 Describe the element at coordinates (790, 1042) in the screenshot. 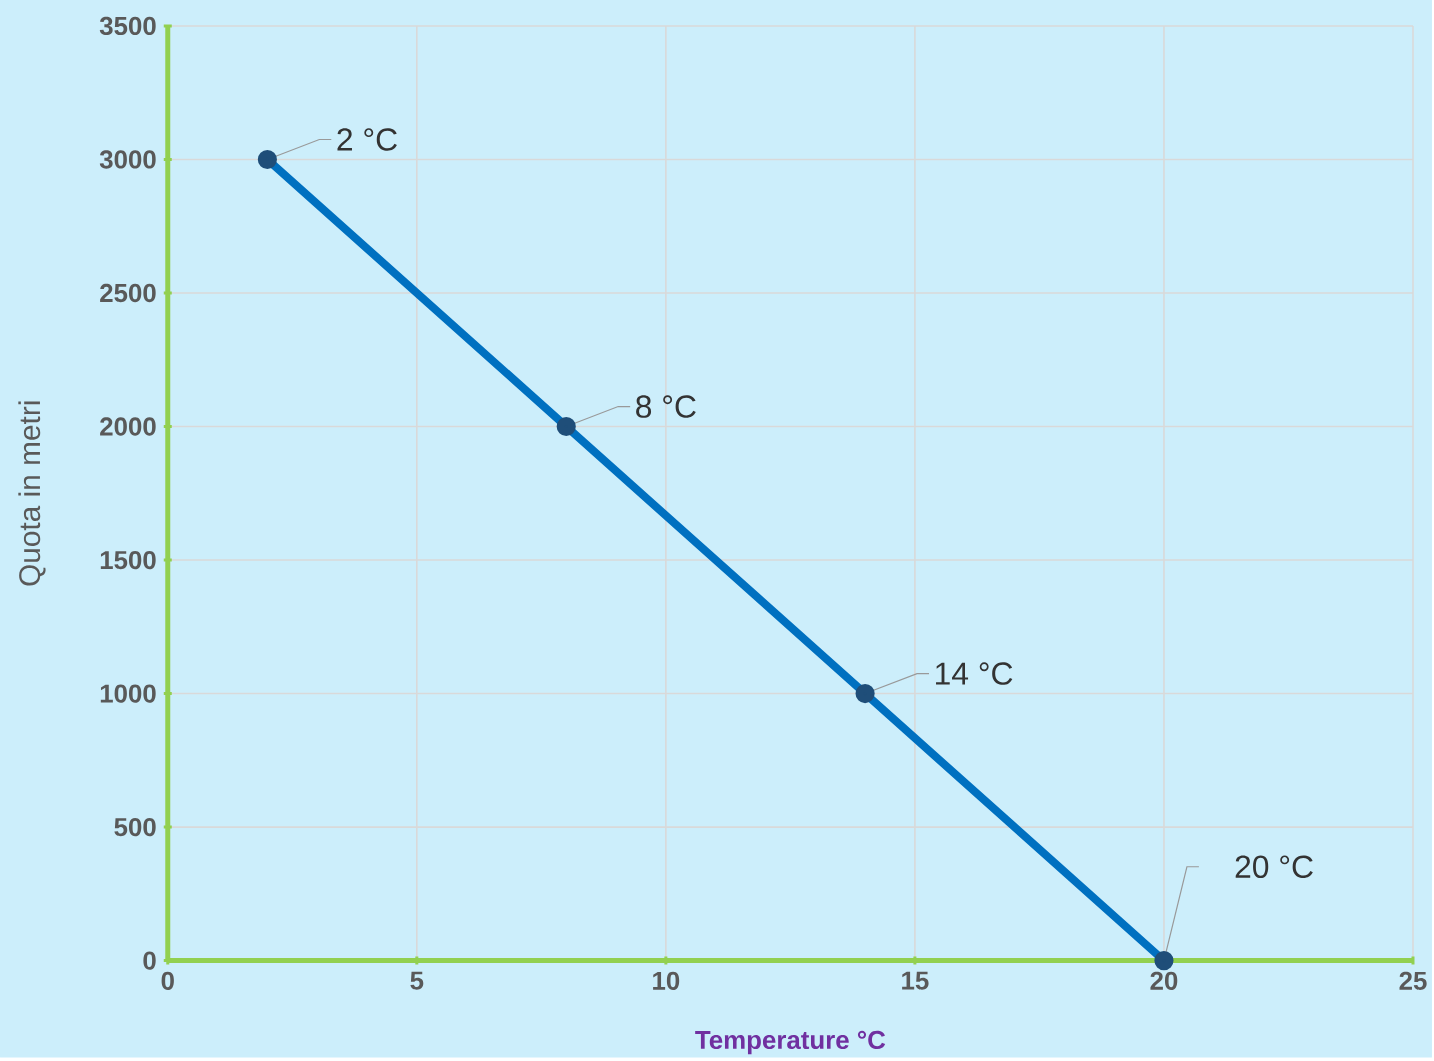

I see `x-axis-title: Temperature °C` at that location.